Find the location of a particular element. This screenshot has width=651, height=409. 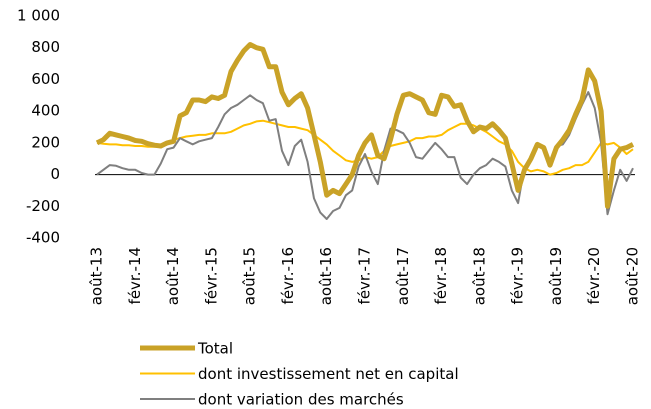

x-tick-label: févr.-20 is located at coordinates (594, 275).